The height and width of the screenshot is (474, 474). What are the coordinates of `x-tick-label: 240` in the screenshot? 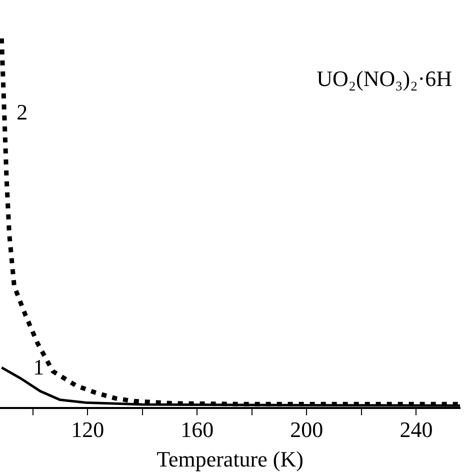 It's located at (416, 429).